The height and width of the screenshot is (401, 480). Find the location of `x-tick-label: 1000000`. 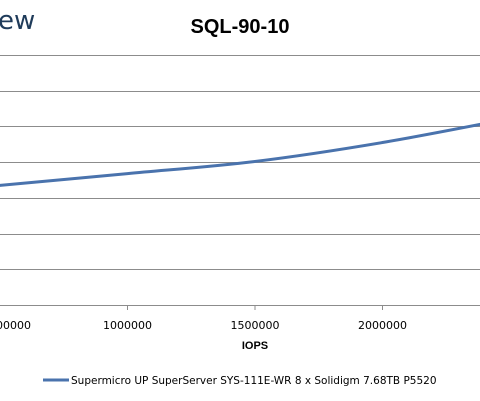

x-tick-label: 1000000 is located at coordinates (127, 325).